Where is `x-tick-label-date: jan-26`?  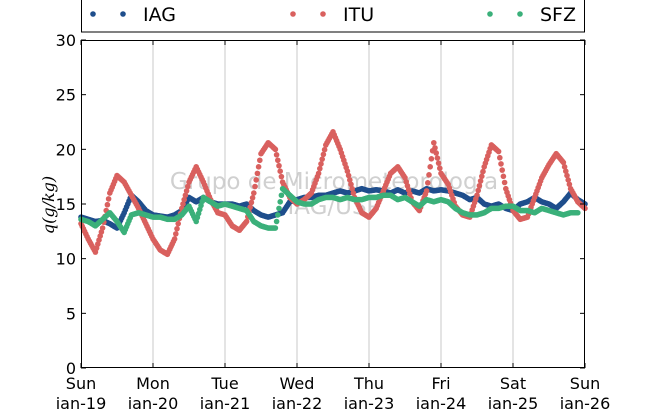 x-tick-label-date: jan-26 is located at coordinates (585, 401).